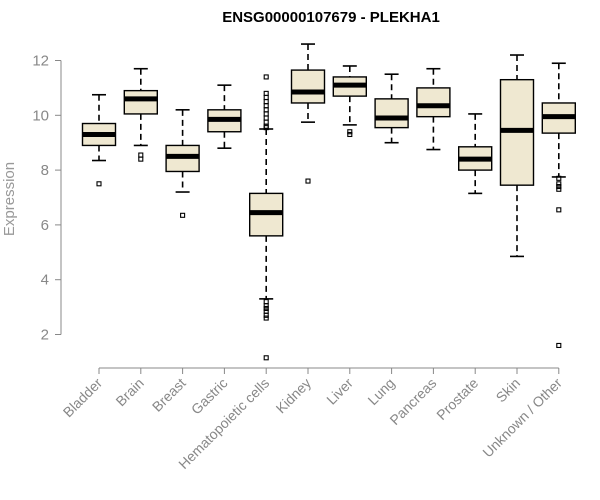  Describe the element at coordinates (45, 280) in the screenshot. I see `y-tick-label: 4` at that location.